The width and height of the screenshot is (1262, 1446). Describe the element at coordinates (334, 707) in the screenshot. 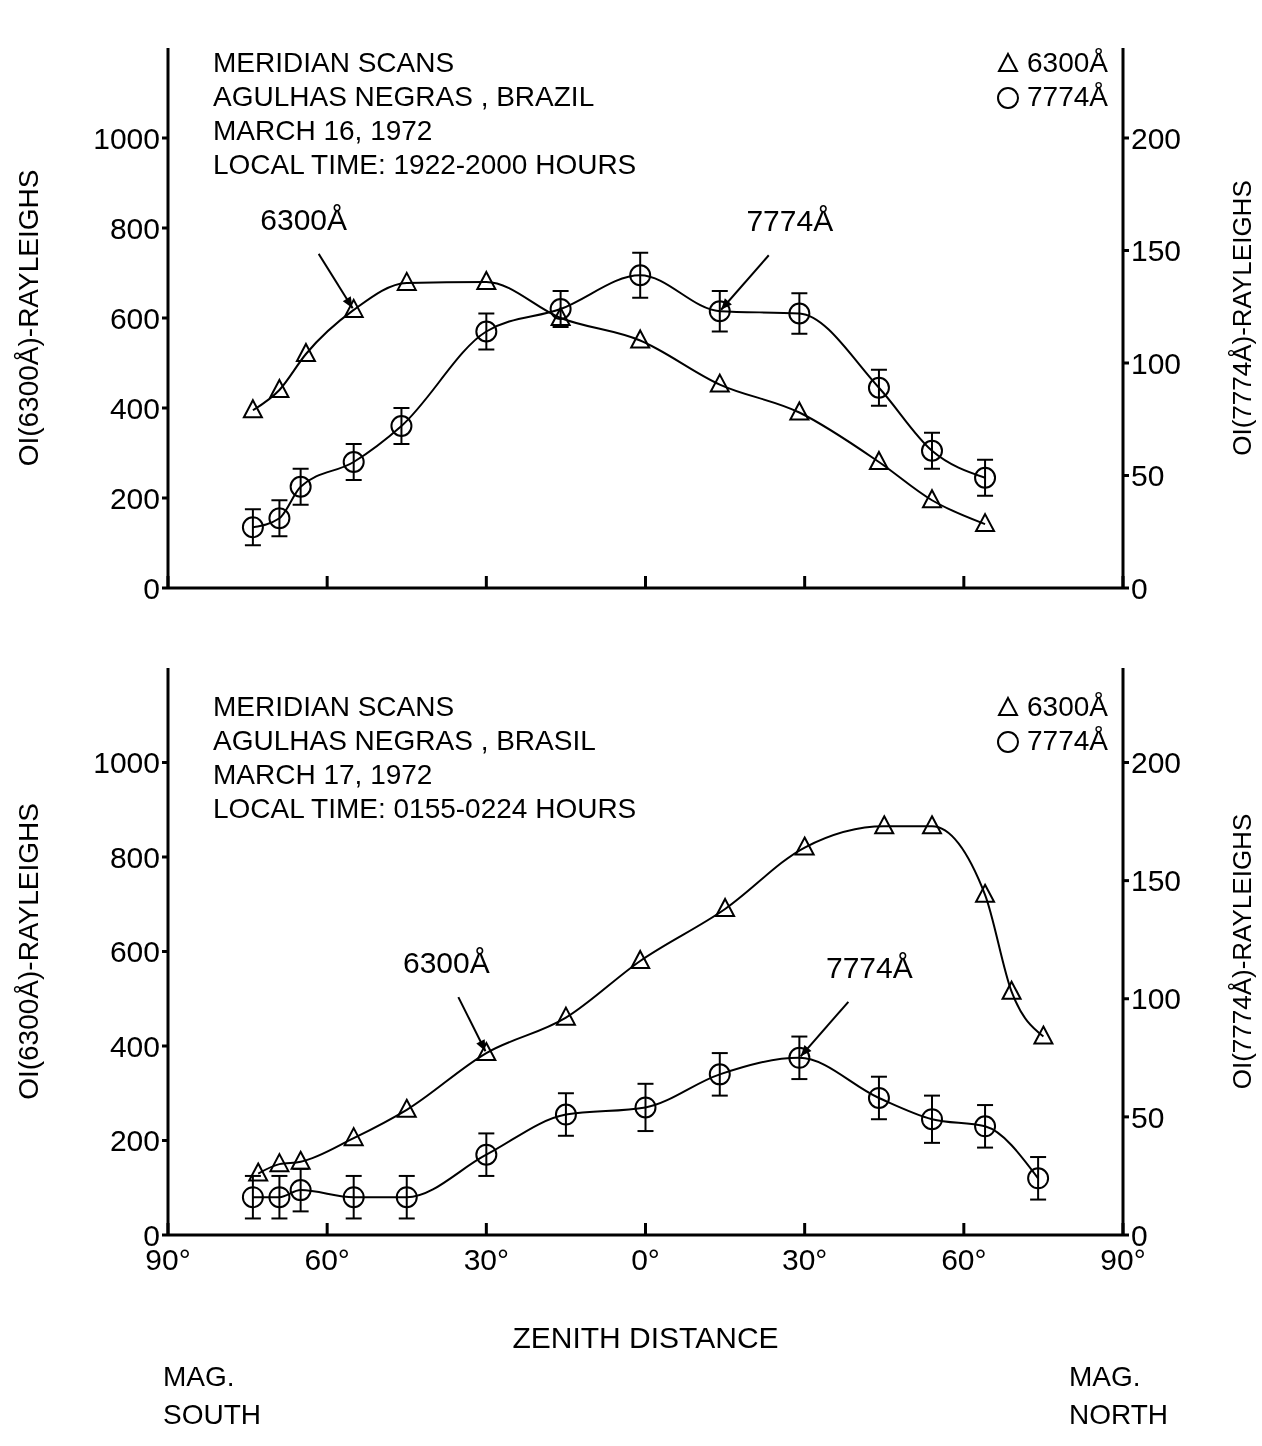

I see `text: MERIDIAN SCANS` at that location.